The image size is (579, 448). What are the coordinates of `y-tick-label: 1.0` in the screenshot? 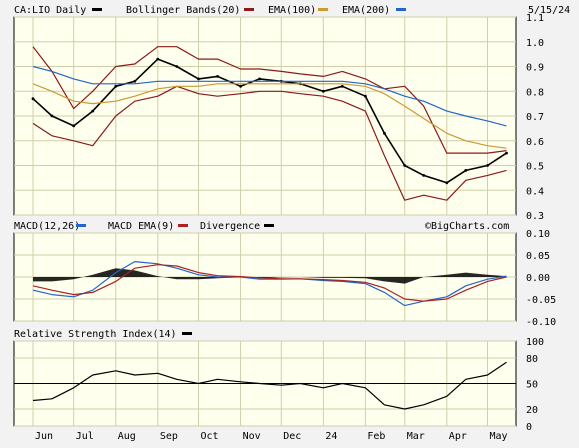 It's located at (535, 43).